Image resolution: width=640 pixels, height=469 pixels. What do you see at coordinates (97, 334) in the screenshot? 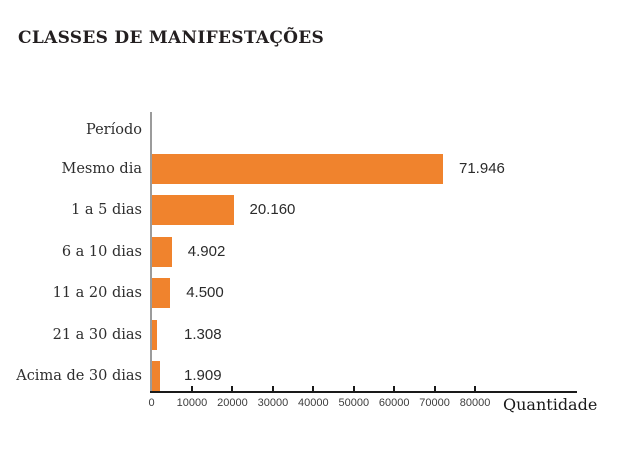
I see `category-label: 21 a 30 dias` at bounding box center [97, 334].